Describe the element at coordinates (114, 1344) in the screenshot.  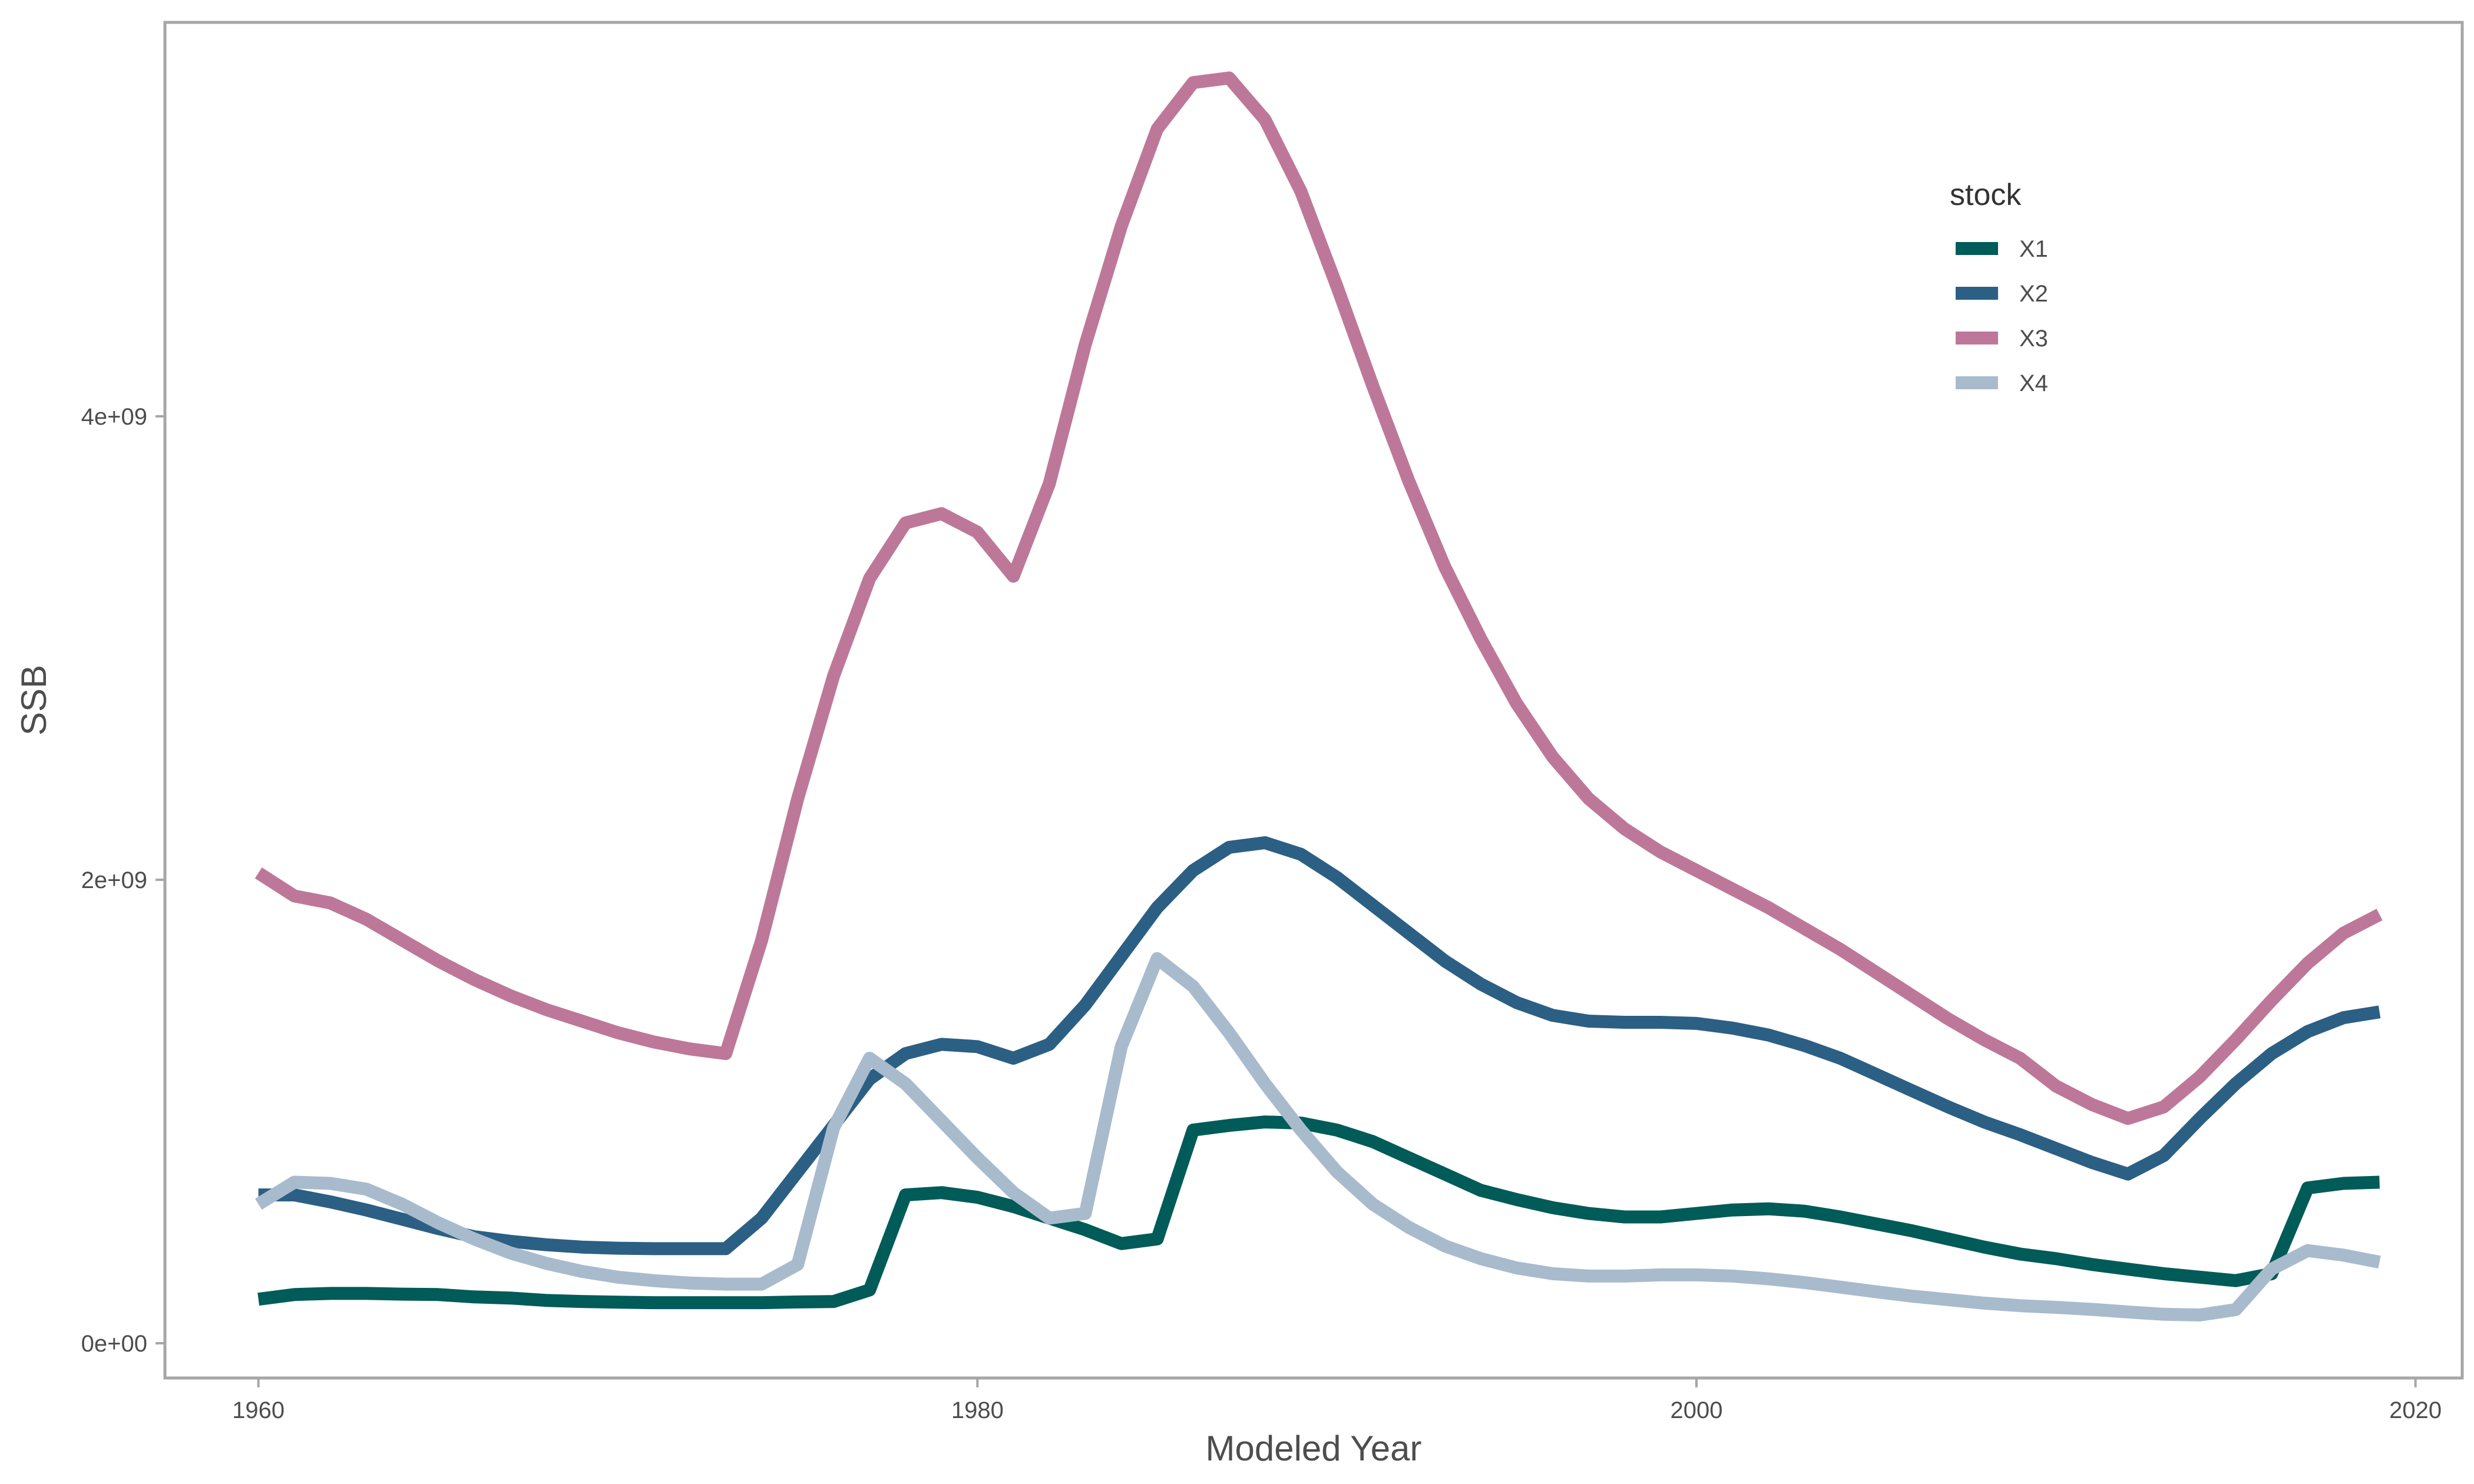
I see `y-tick-label: 0e+00` at that location.